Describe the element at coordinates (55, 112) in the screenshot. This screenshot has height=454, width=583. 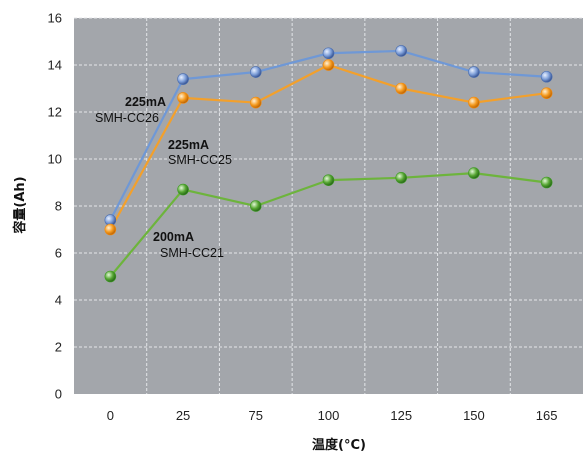
I see `y-tick-label: 12` at that location.